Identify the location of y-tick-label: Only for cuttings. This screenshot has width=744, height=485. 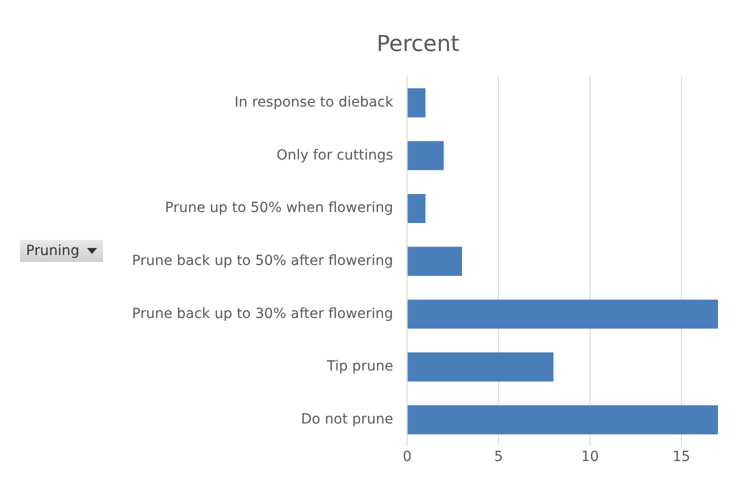
(335, 155).